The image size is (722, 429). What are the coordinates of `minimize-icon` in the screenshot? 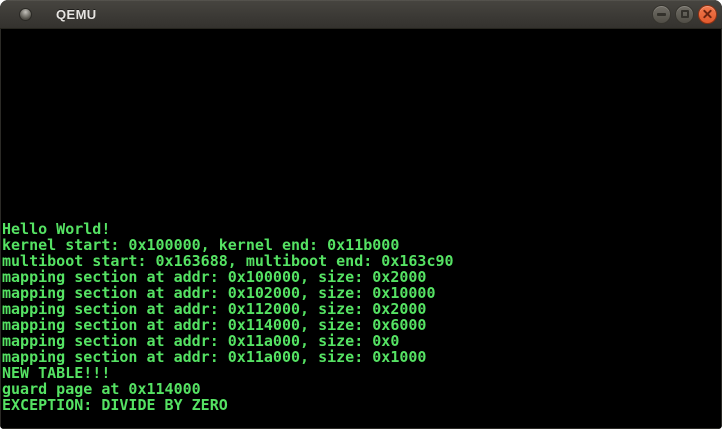 It's located at (661, 14).